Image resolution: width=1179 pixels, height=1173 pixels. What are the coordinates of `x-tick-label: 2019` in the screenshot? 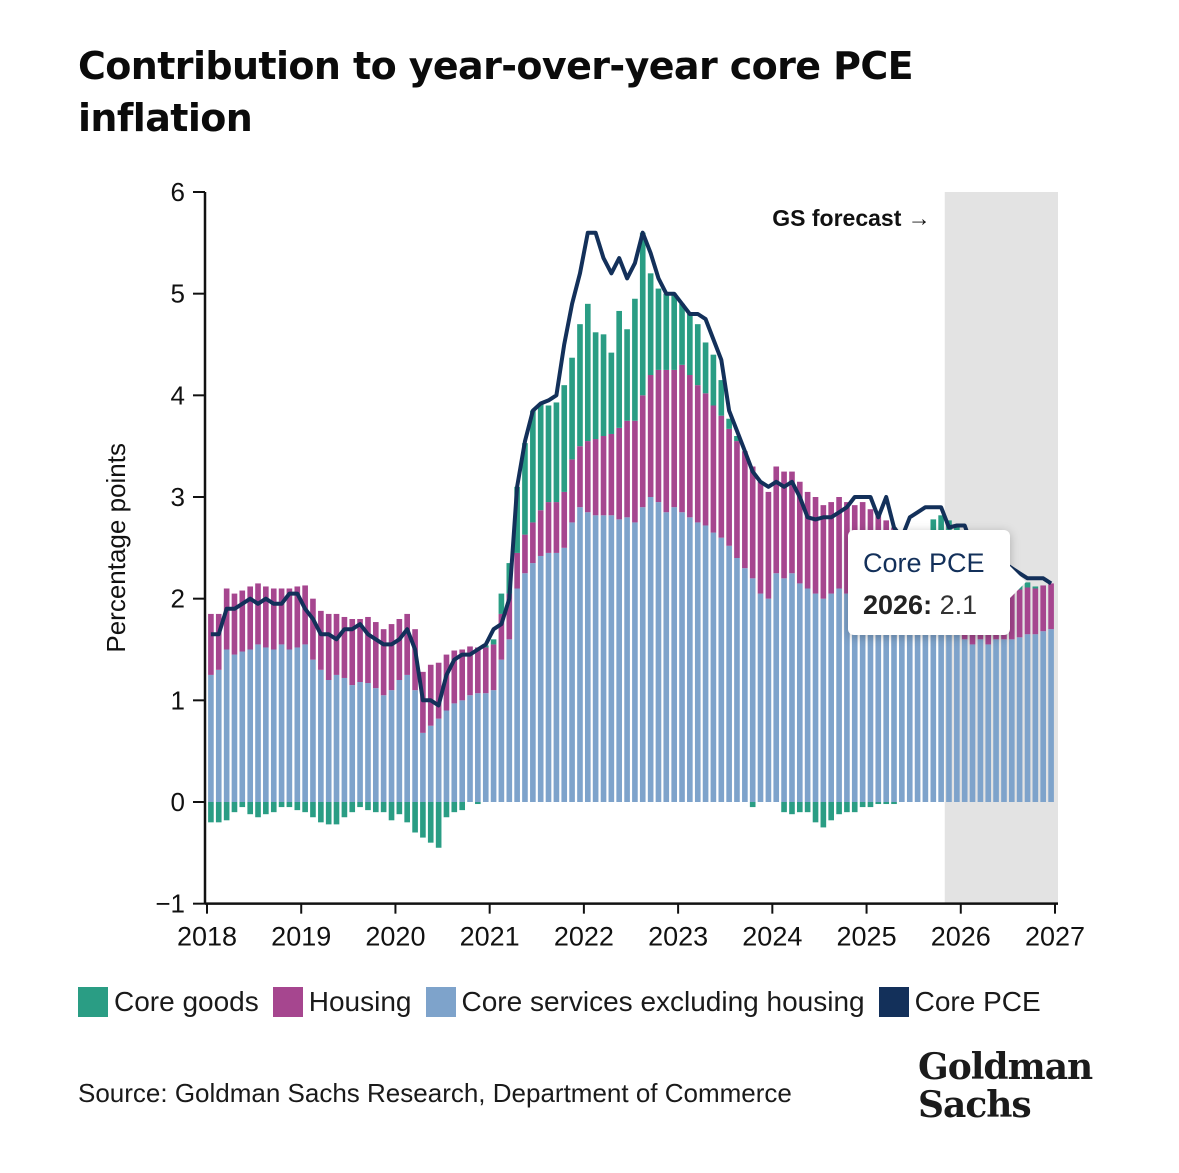 It's located at (301, 937).